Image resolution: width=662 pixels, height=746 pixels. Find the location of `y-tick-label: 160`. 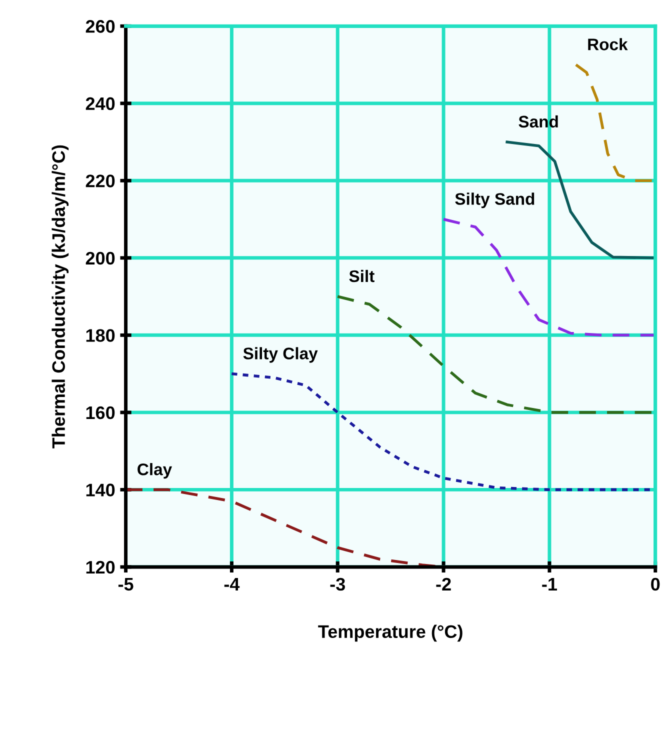

y-tick-label: 160 is located at coordinates (100, 413).